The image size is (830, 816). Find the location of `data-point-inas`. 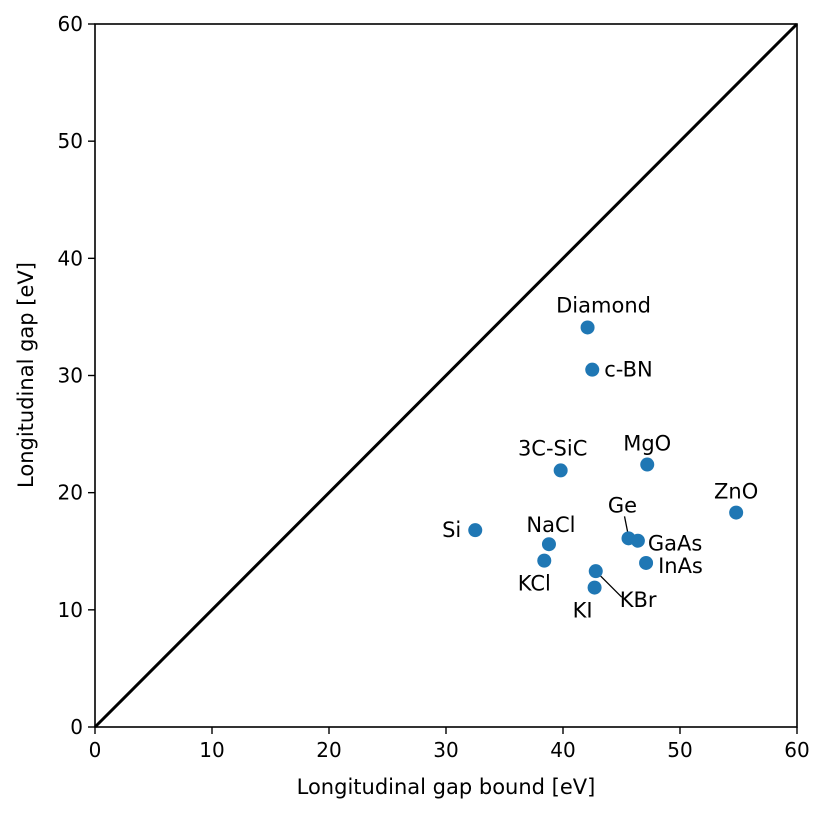

data-point-inas is located at coordinates (646, 562).